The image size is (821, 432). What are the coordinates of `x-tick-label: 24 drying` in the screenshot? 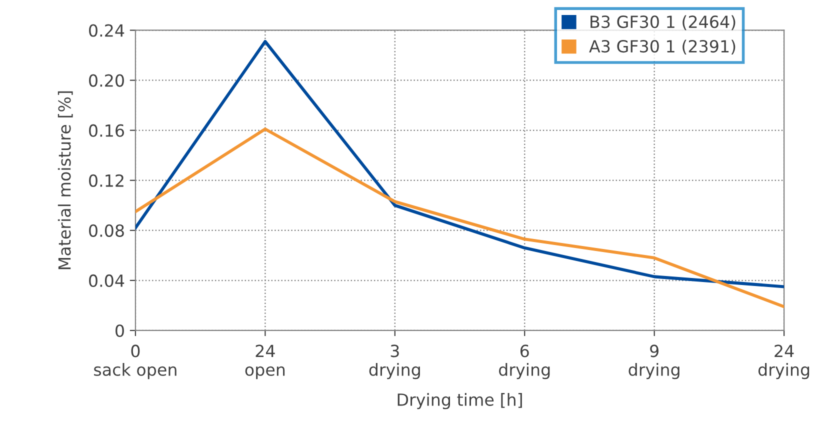 It's located at (784, 362).